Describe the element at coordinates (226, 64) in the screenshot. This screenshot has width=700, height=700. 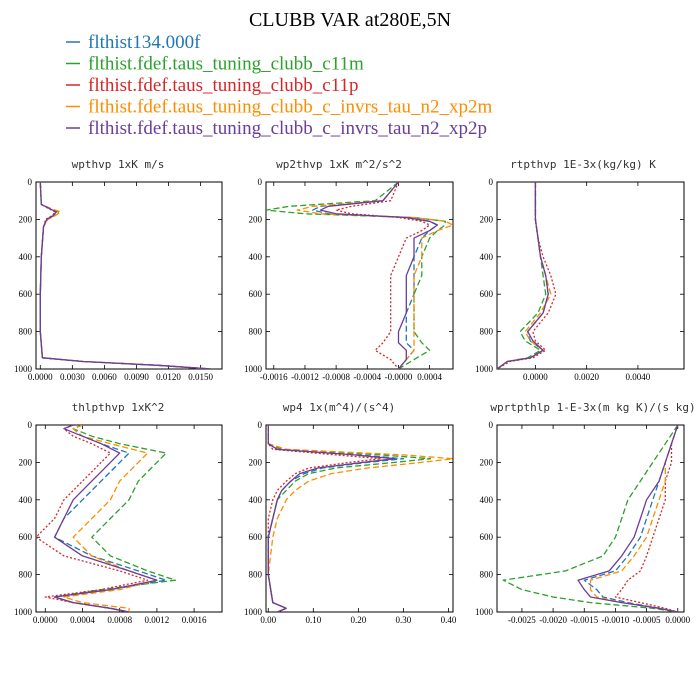
I see `legend-label-1: flthist.fdef.taus_tuning_clubb_c11m` at that location.